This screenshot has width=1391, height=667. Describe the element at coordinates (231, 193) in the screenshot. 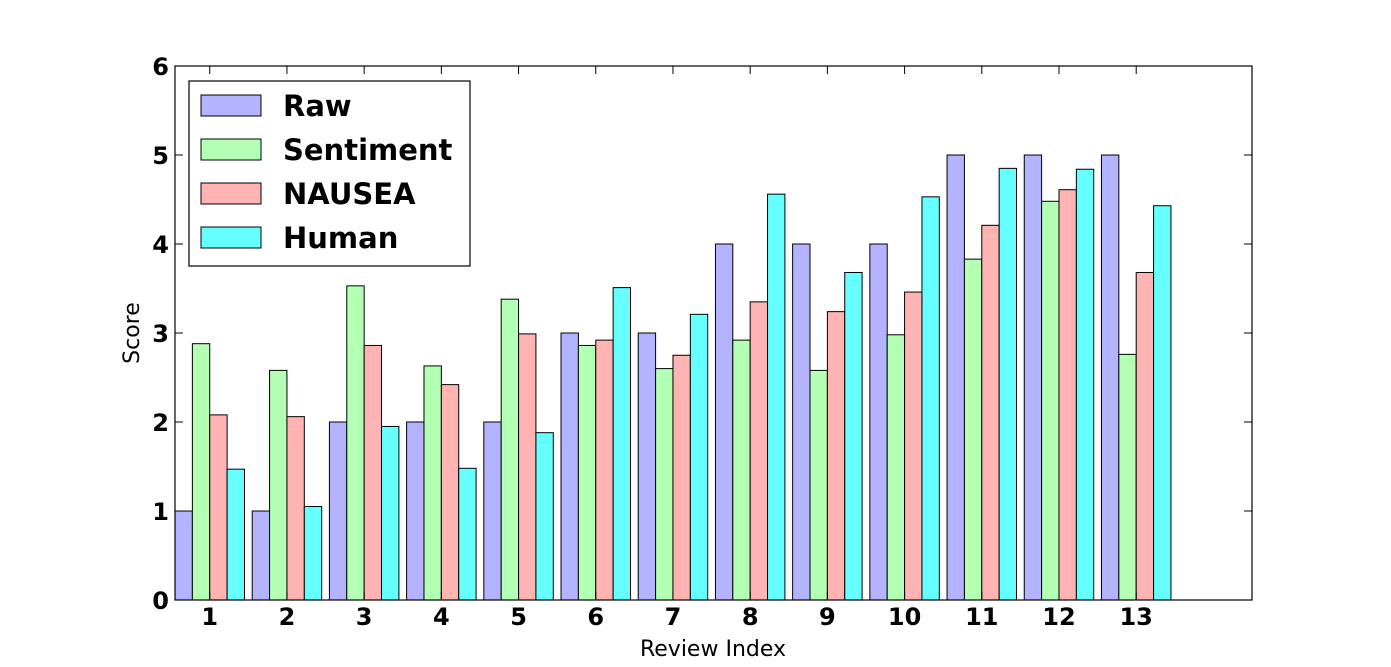

I see `legend-swatch-nausea` at that location.